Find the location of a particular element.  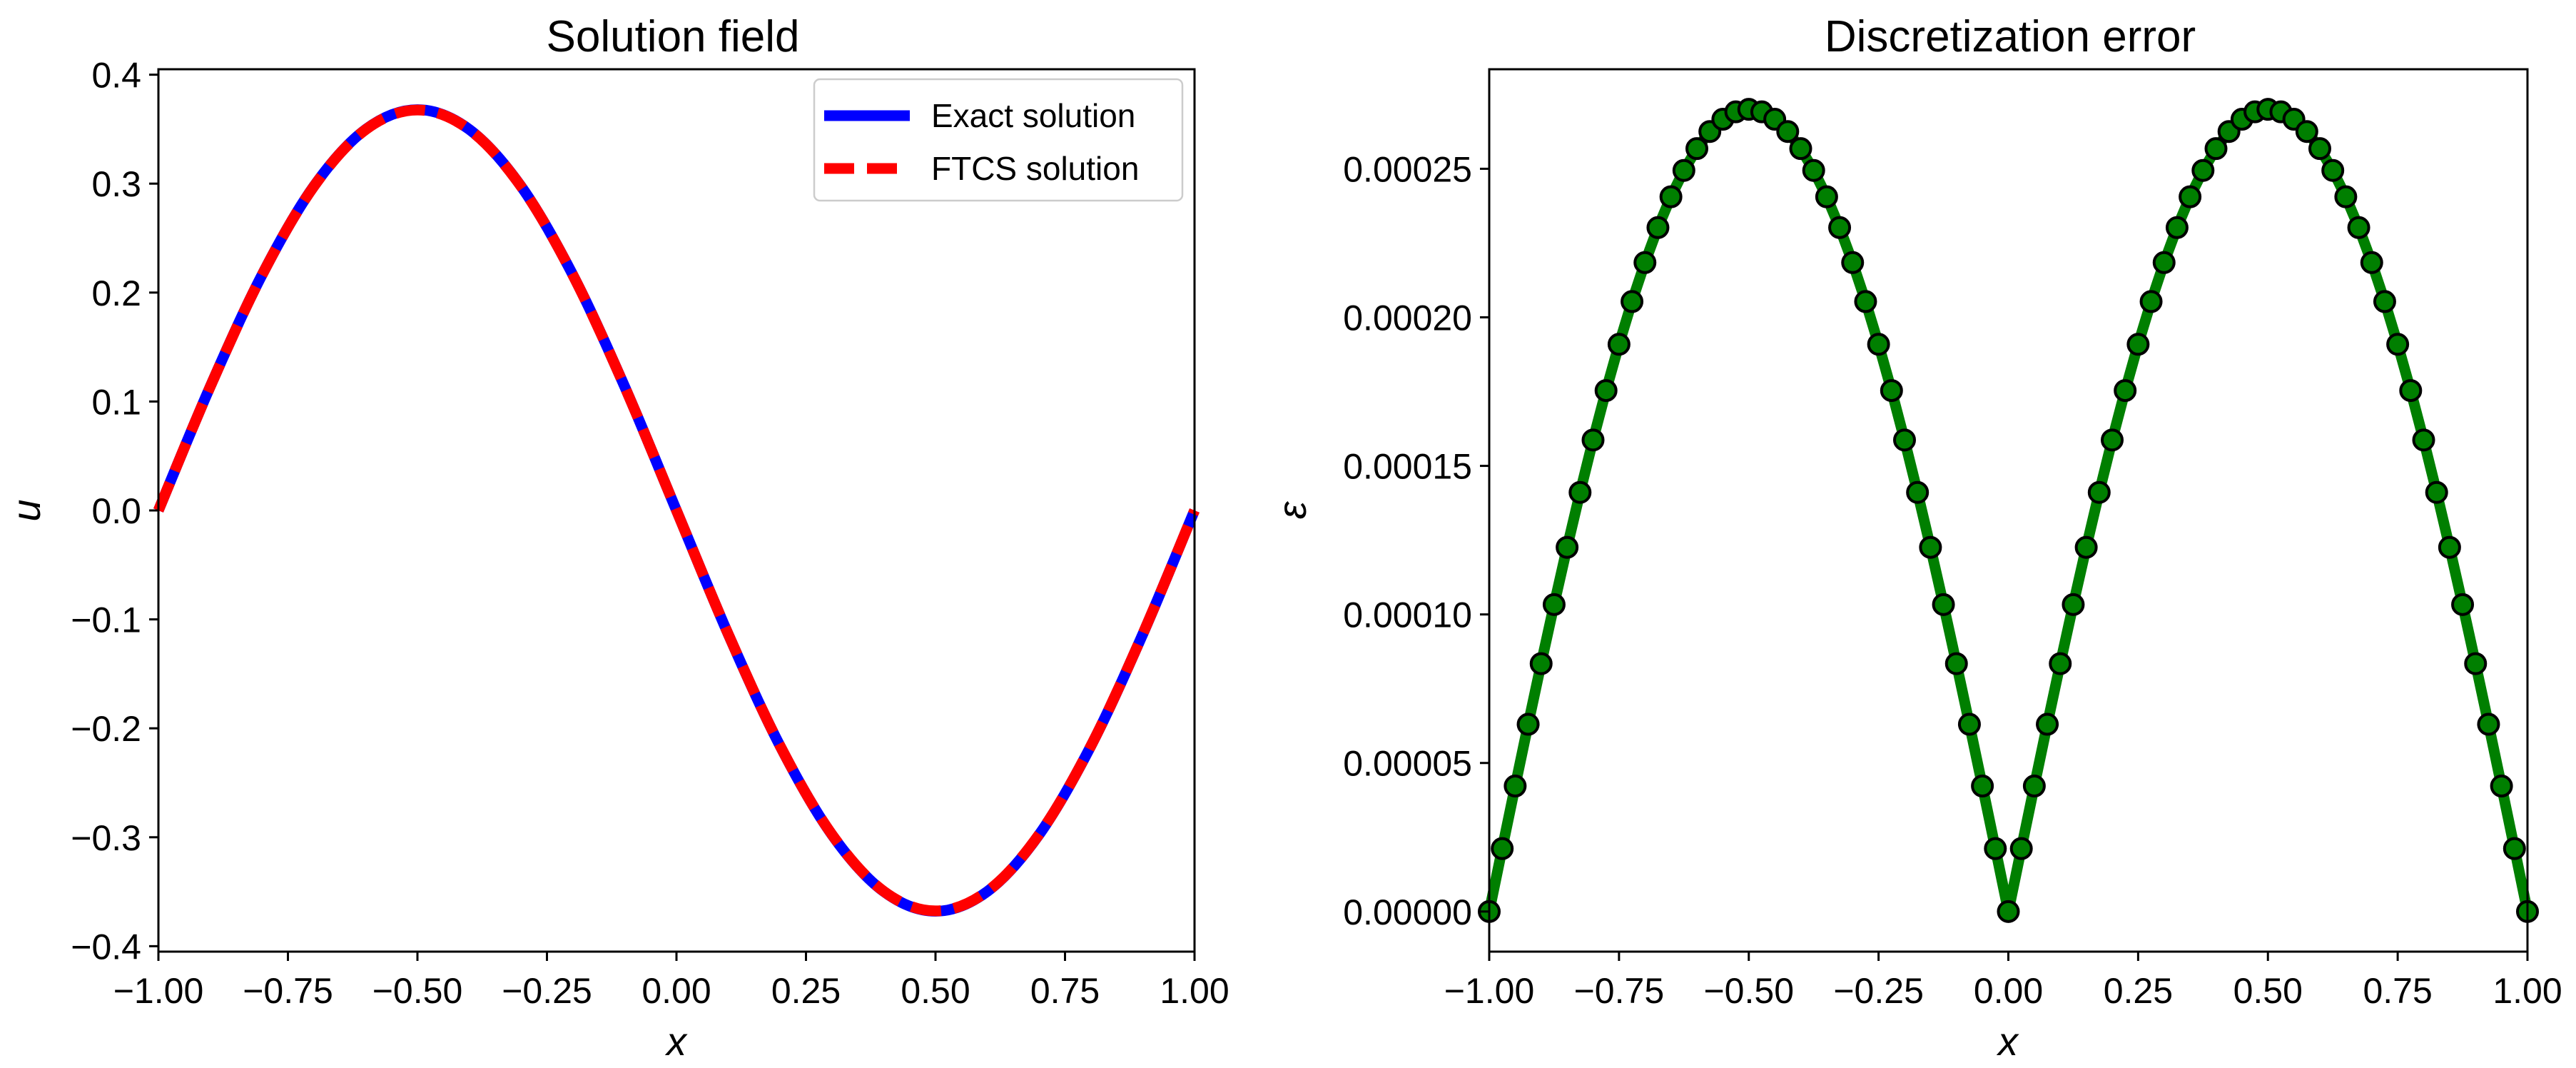

y-tick-label: 0.00010 is located at coordinates (1407, 615).